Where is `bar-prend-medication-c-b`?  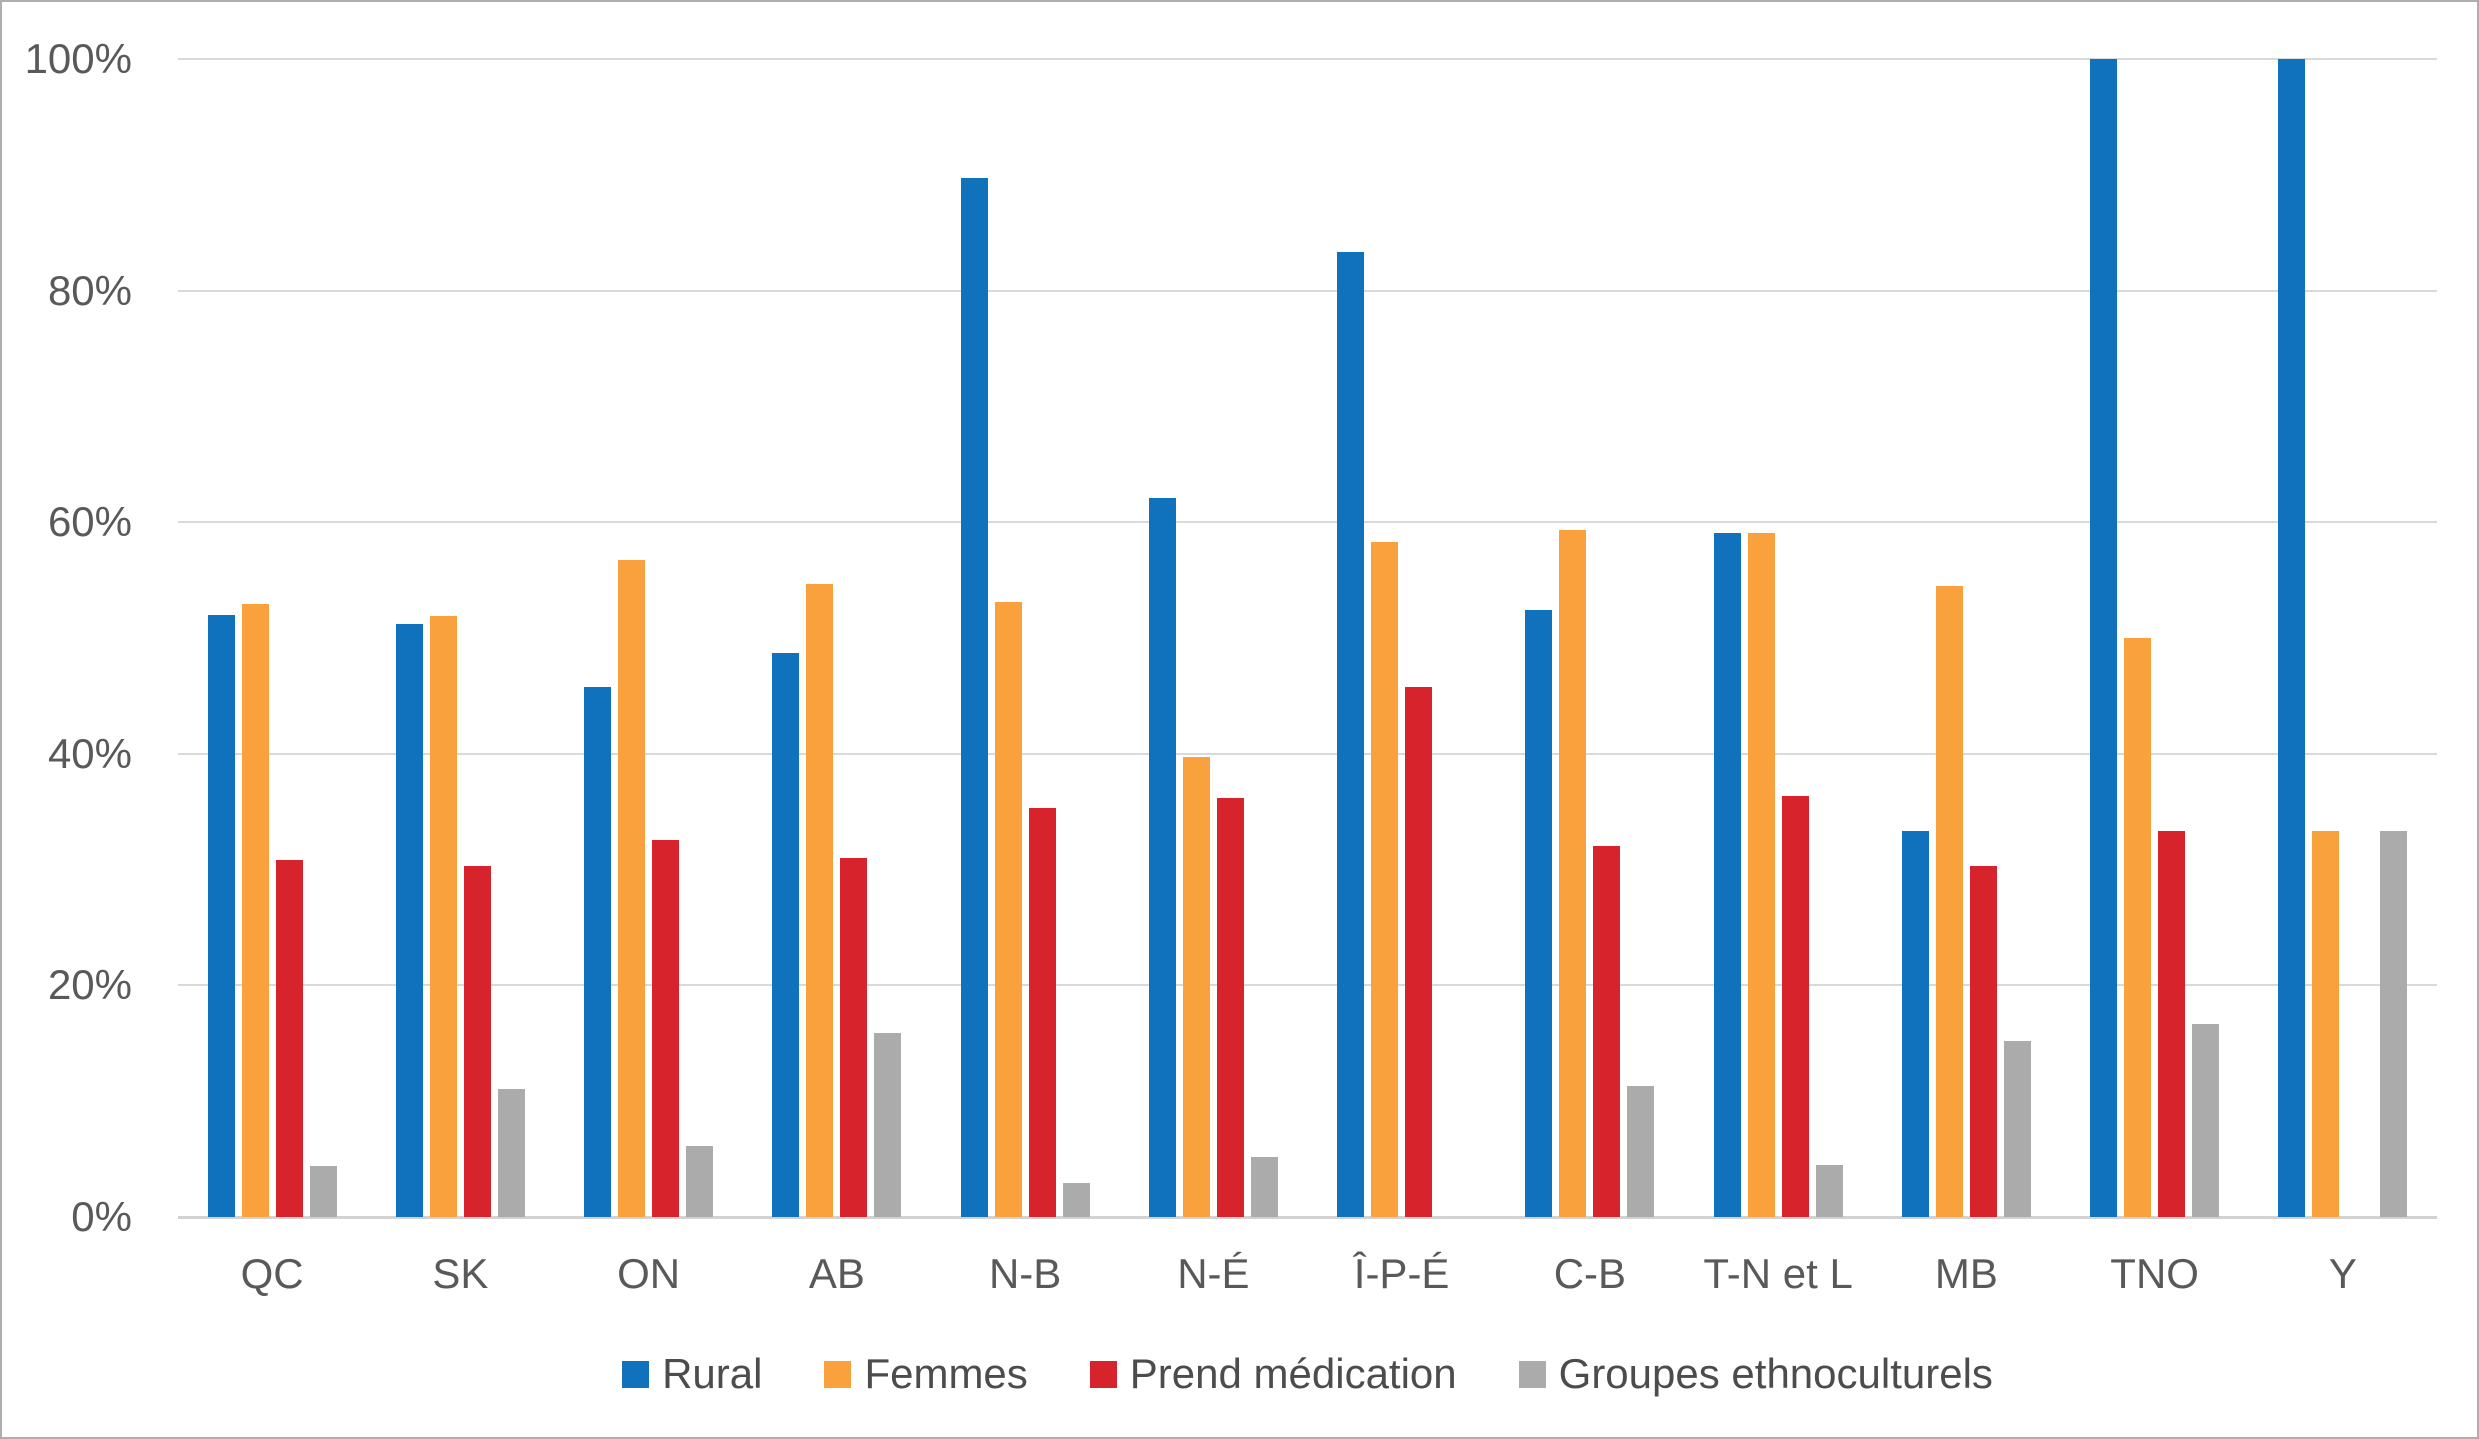
bar-prend-medication-c-b is located at coordinates (1607, 1031).